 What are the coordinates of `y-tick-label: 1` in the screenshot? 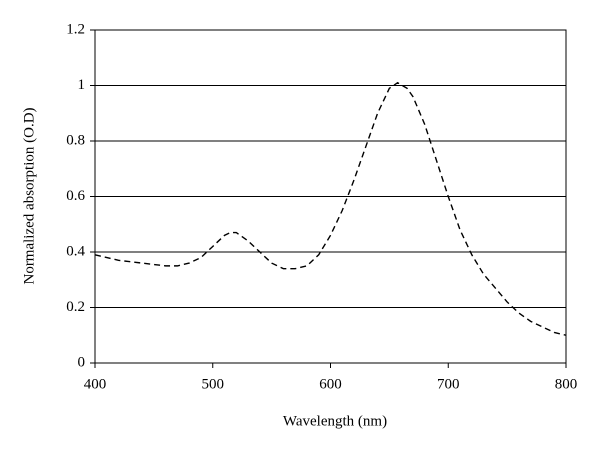 It's located at (82, 85).